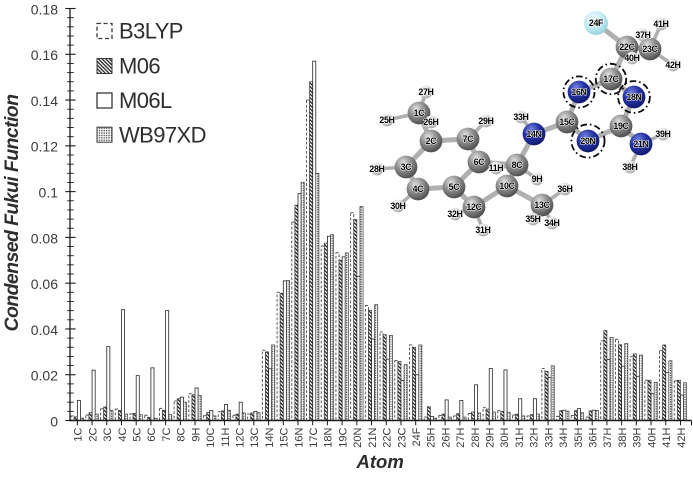  I want to click on svg-text: M06, so click(139, 66).